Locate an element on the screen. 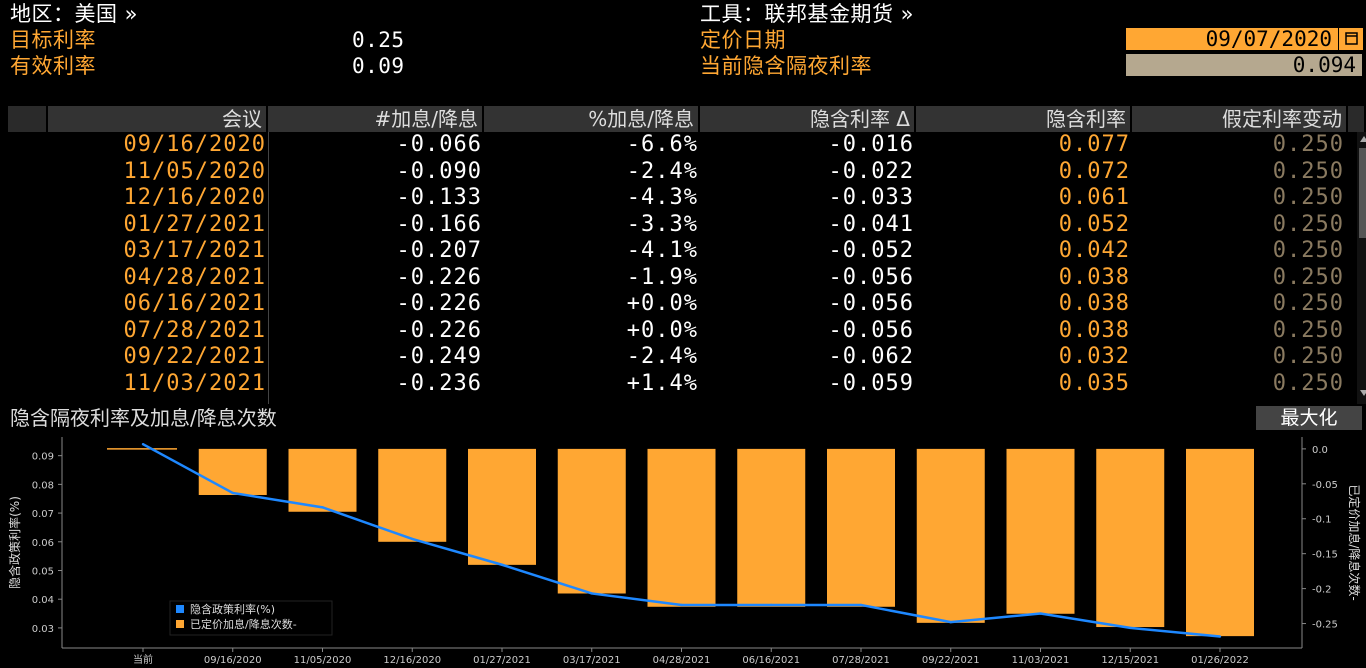 The image size is (1366, 668). cell-implied-rate: 0.077 is located at coordinates (1094, 144).